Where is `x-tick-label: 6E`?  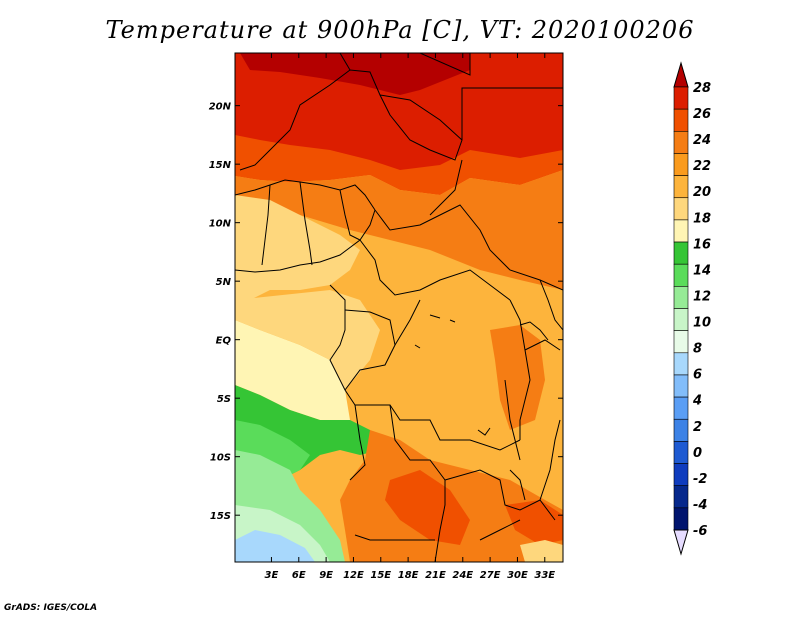 x-tick-label: 6E is located at coordinates (299, 575).